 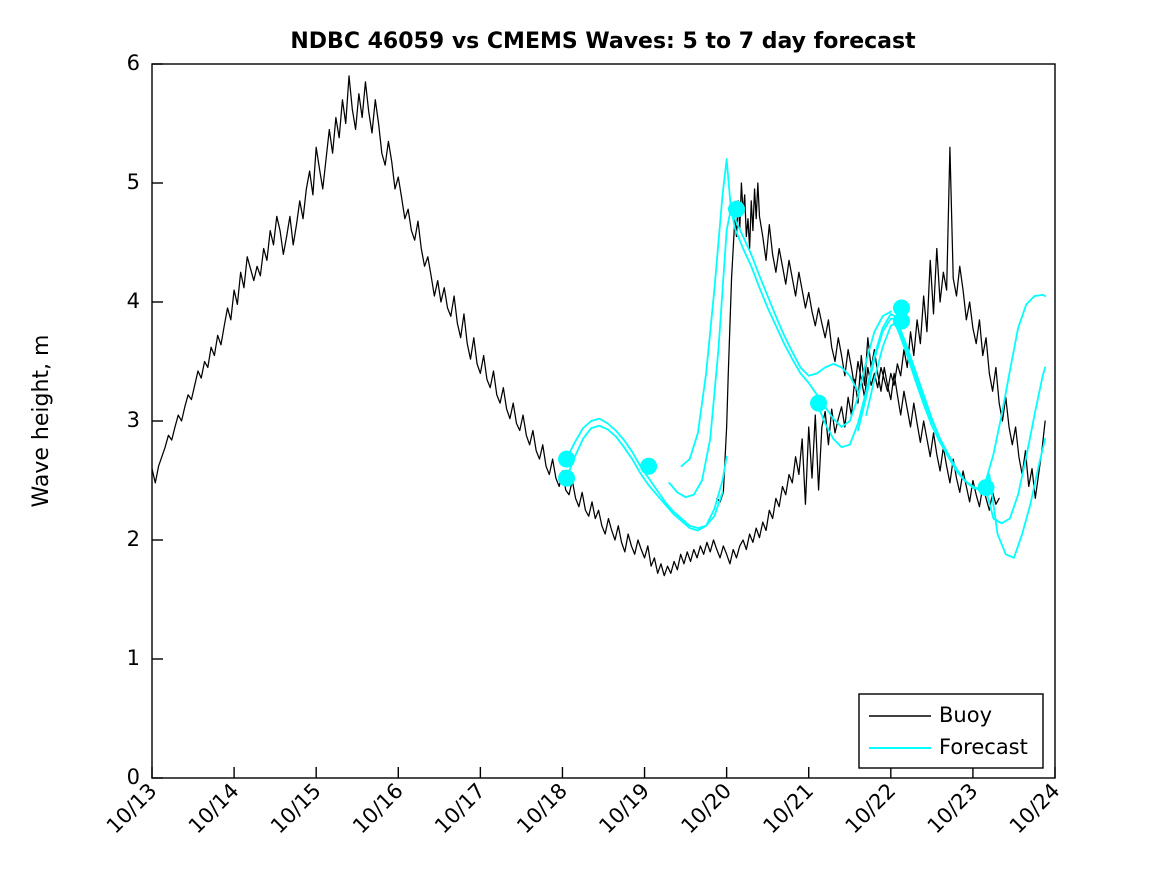 I want to click on y-tick-label: 0, so click(x=133, y=777).